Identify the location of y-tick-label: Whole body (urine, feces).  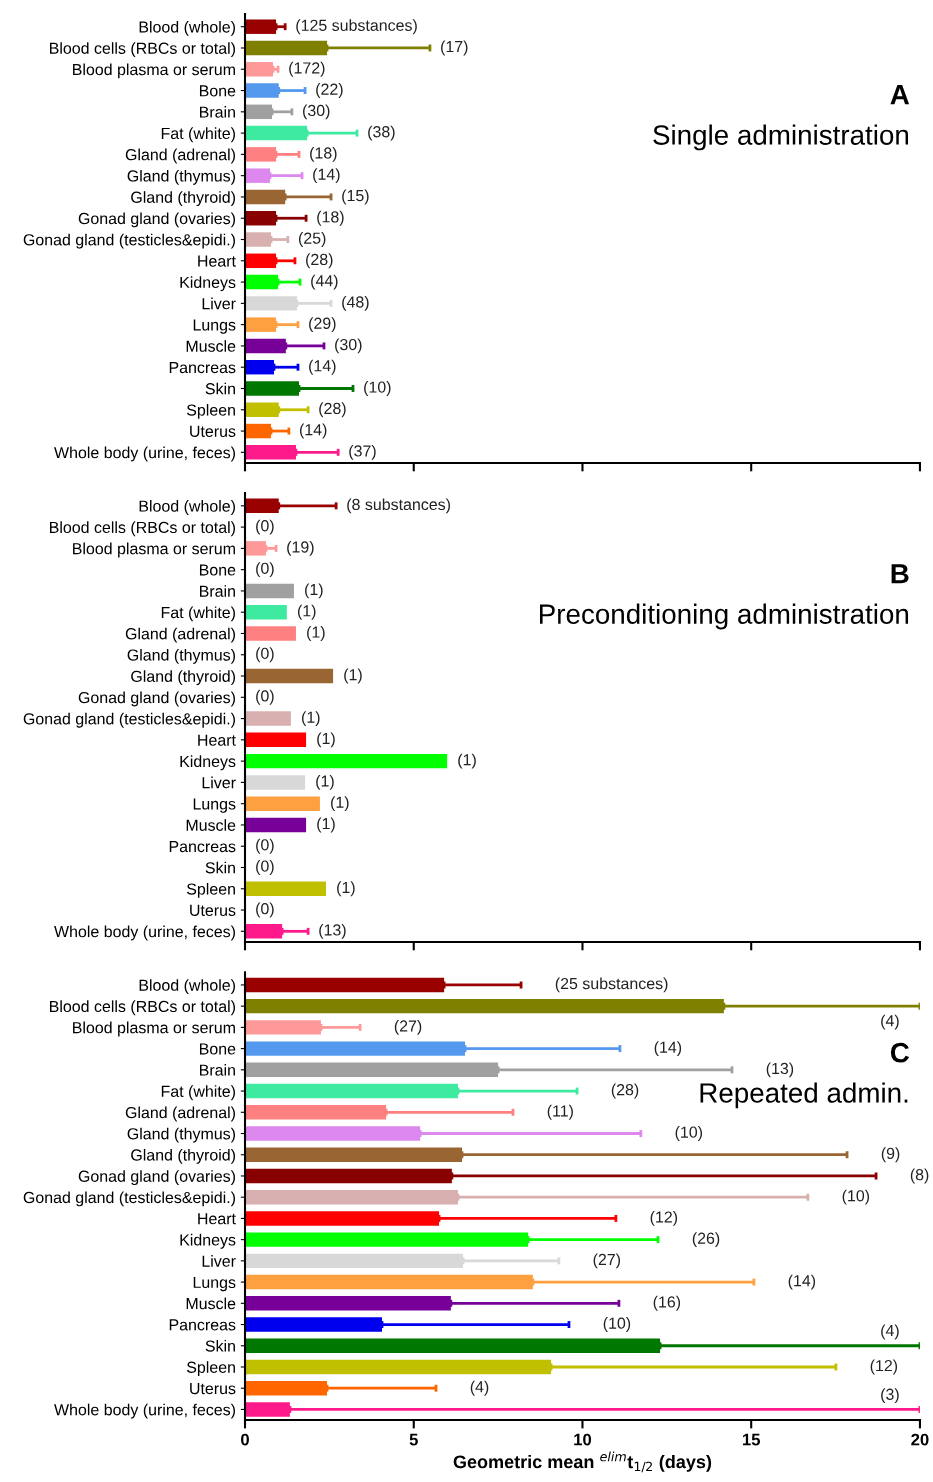
(144, 933).